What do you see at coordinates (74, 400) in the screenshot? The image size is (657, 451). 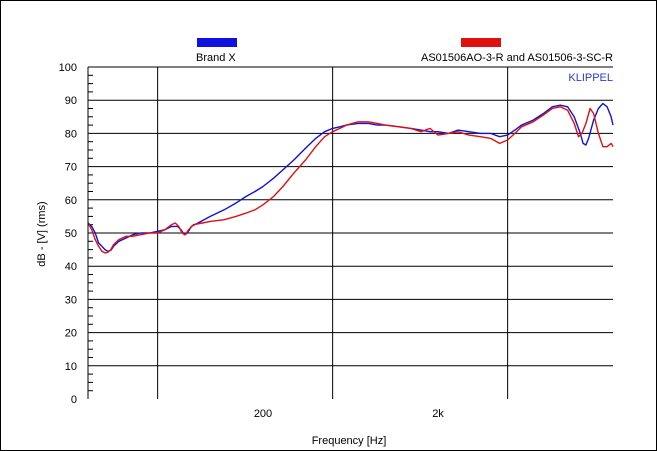 I see `y-tick-label-0: 0` at bounding box center [74, 400].